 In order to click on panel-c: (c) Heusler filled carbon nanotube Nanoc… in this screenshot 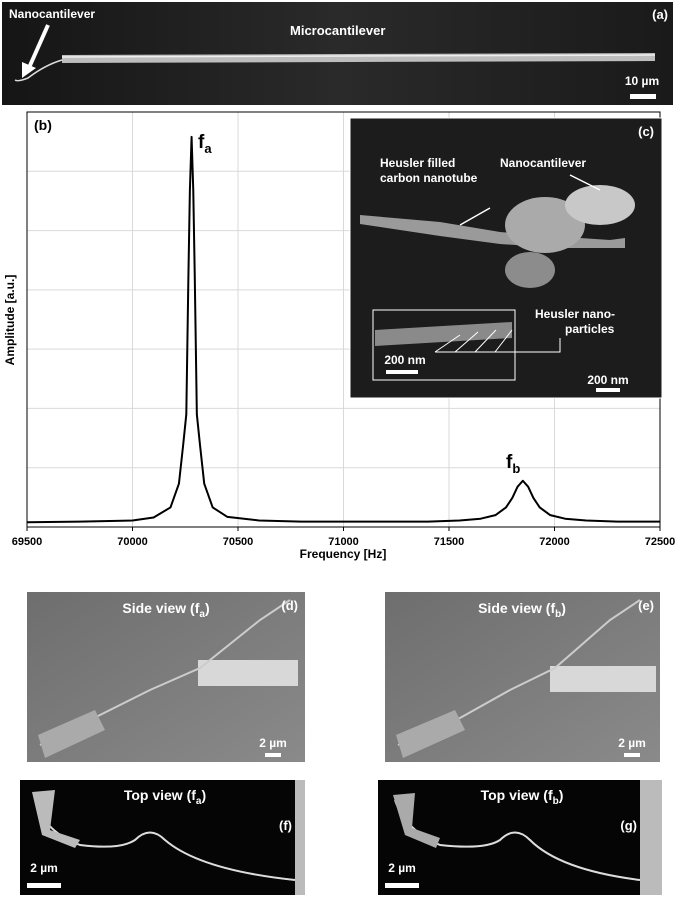, I will do `click(506, 258)`.